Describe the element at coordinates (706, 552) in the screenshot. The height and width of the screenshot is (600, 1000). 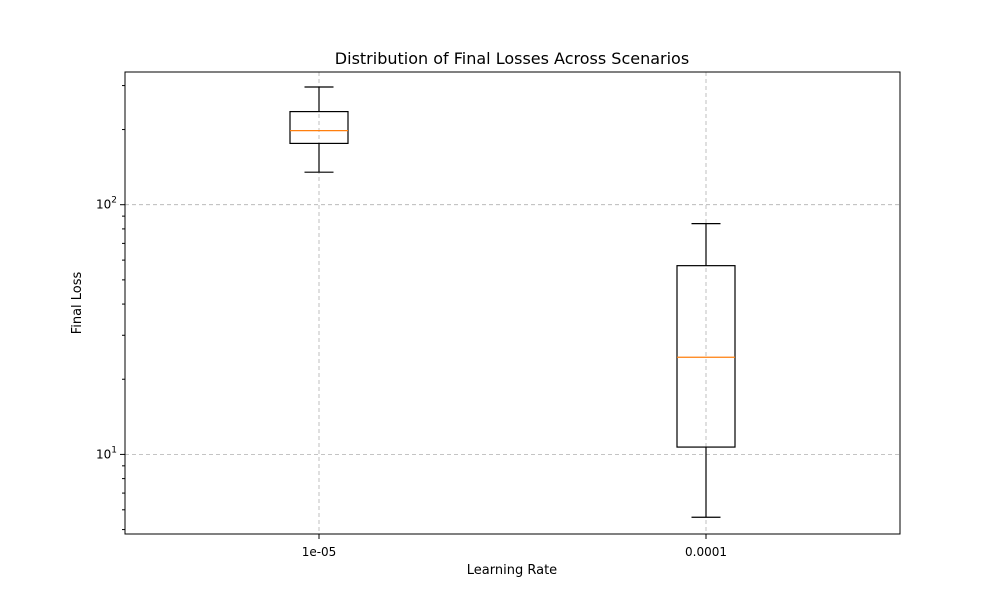
I see `x-tick-label: 0.0001` at that location.